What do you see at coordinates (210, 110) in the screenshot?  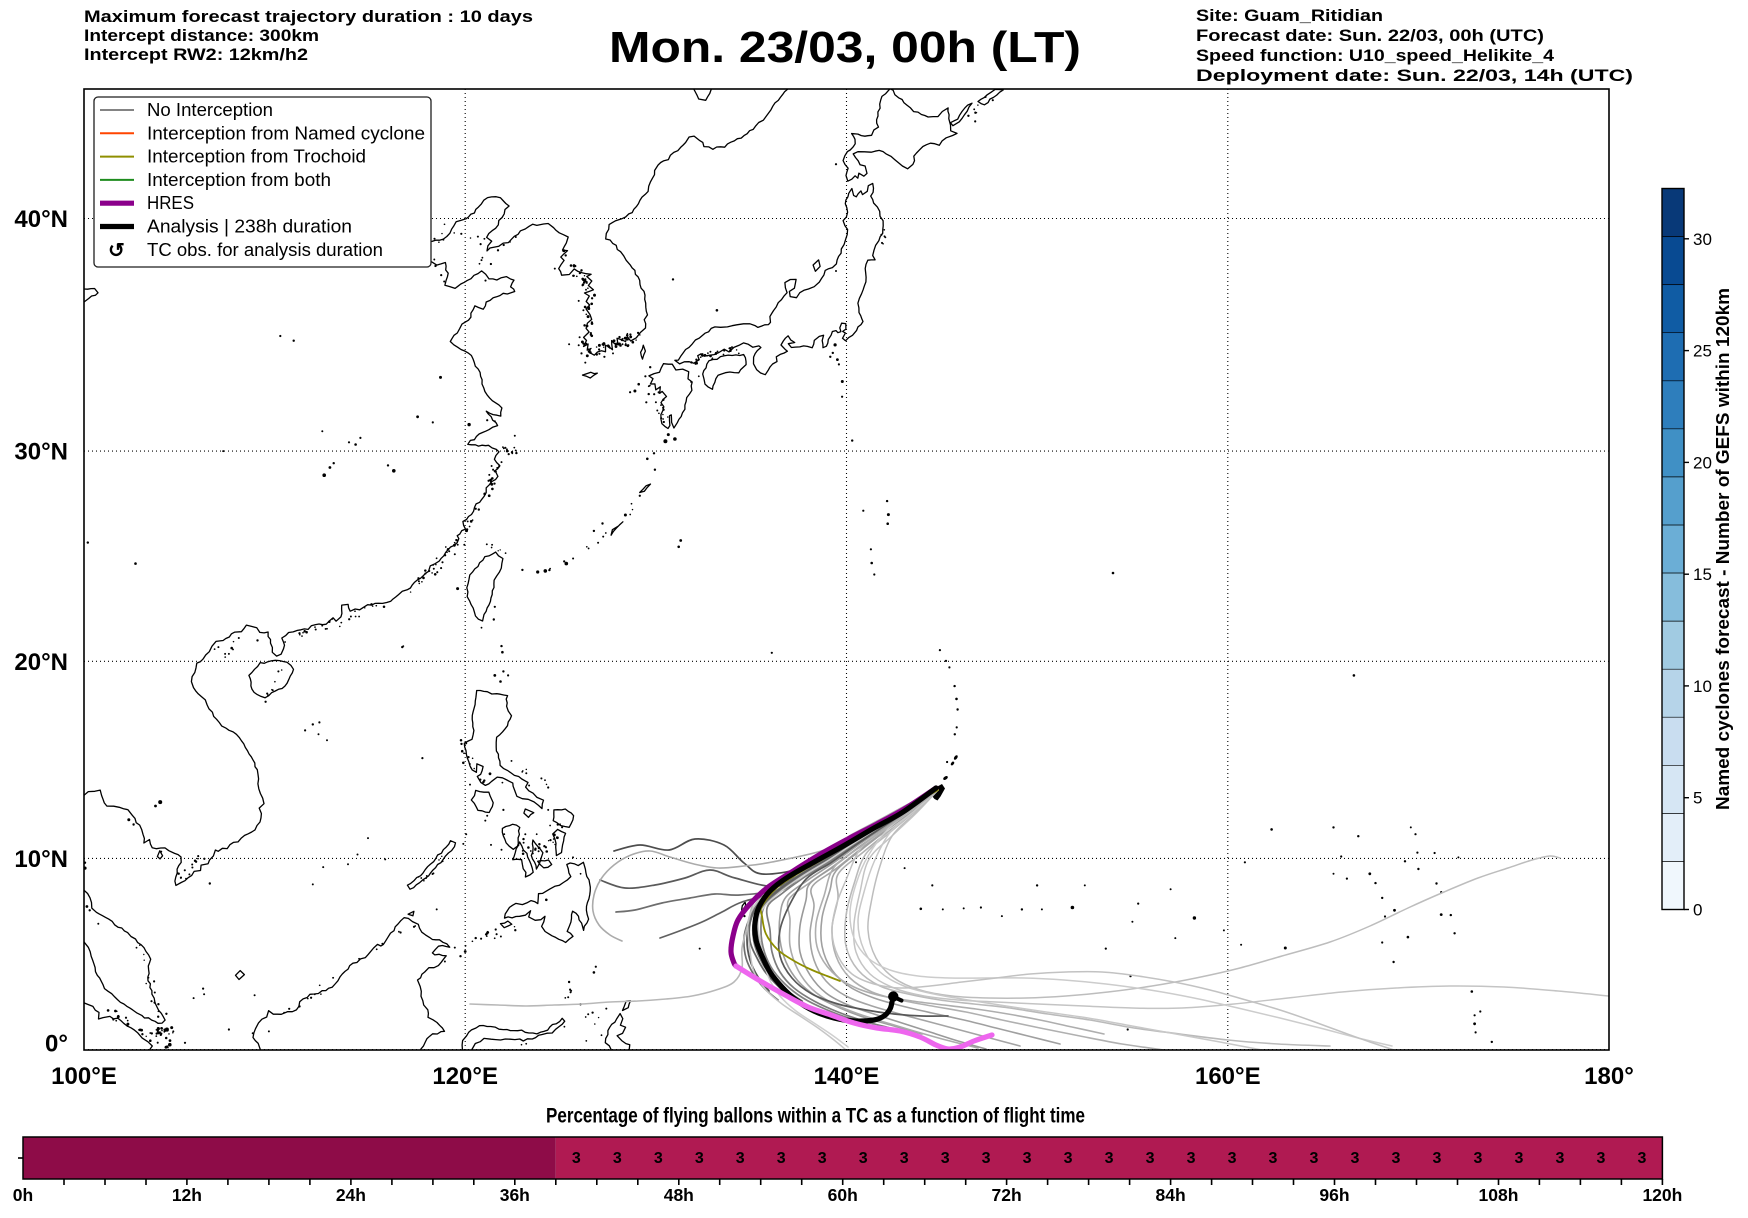 I see `svg-text: No Interception` at bounding box center [210, 110].